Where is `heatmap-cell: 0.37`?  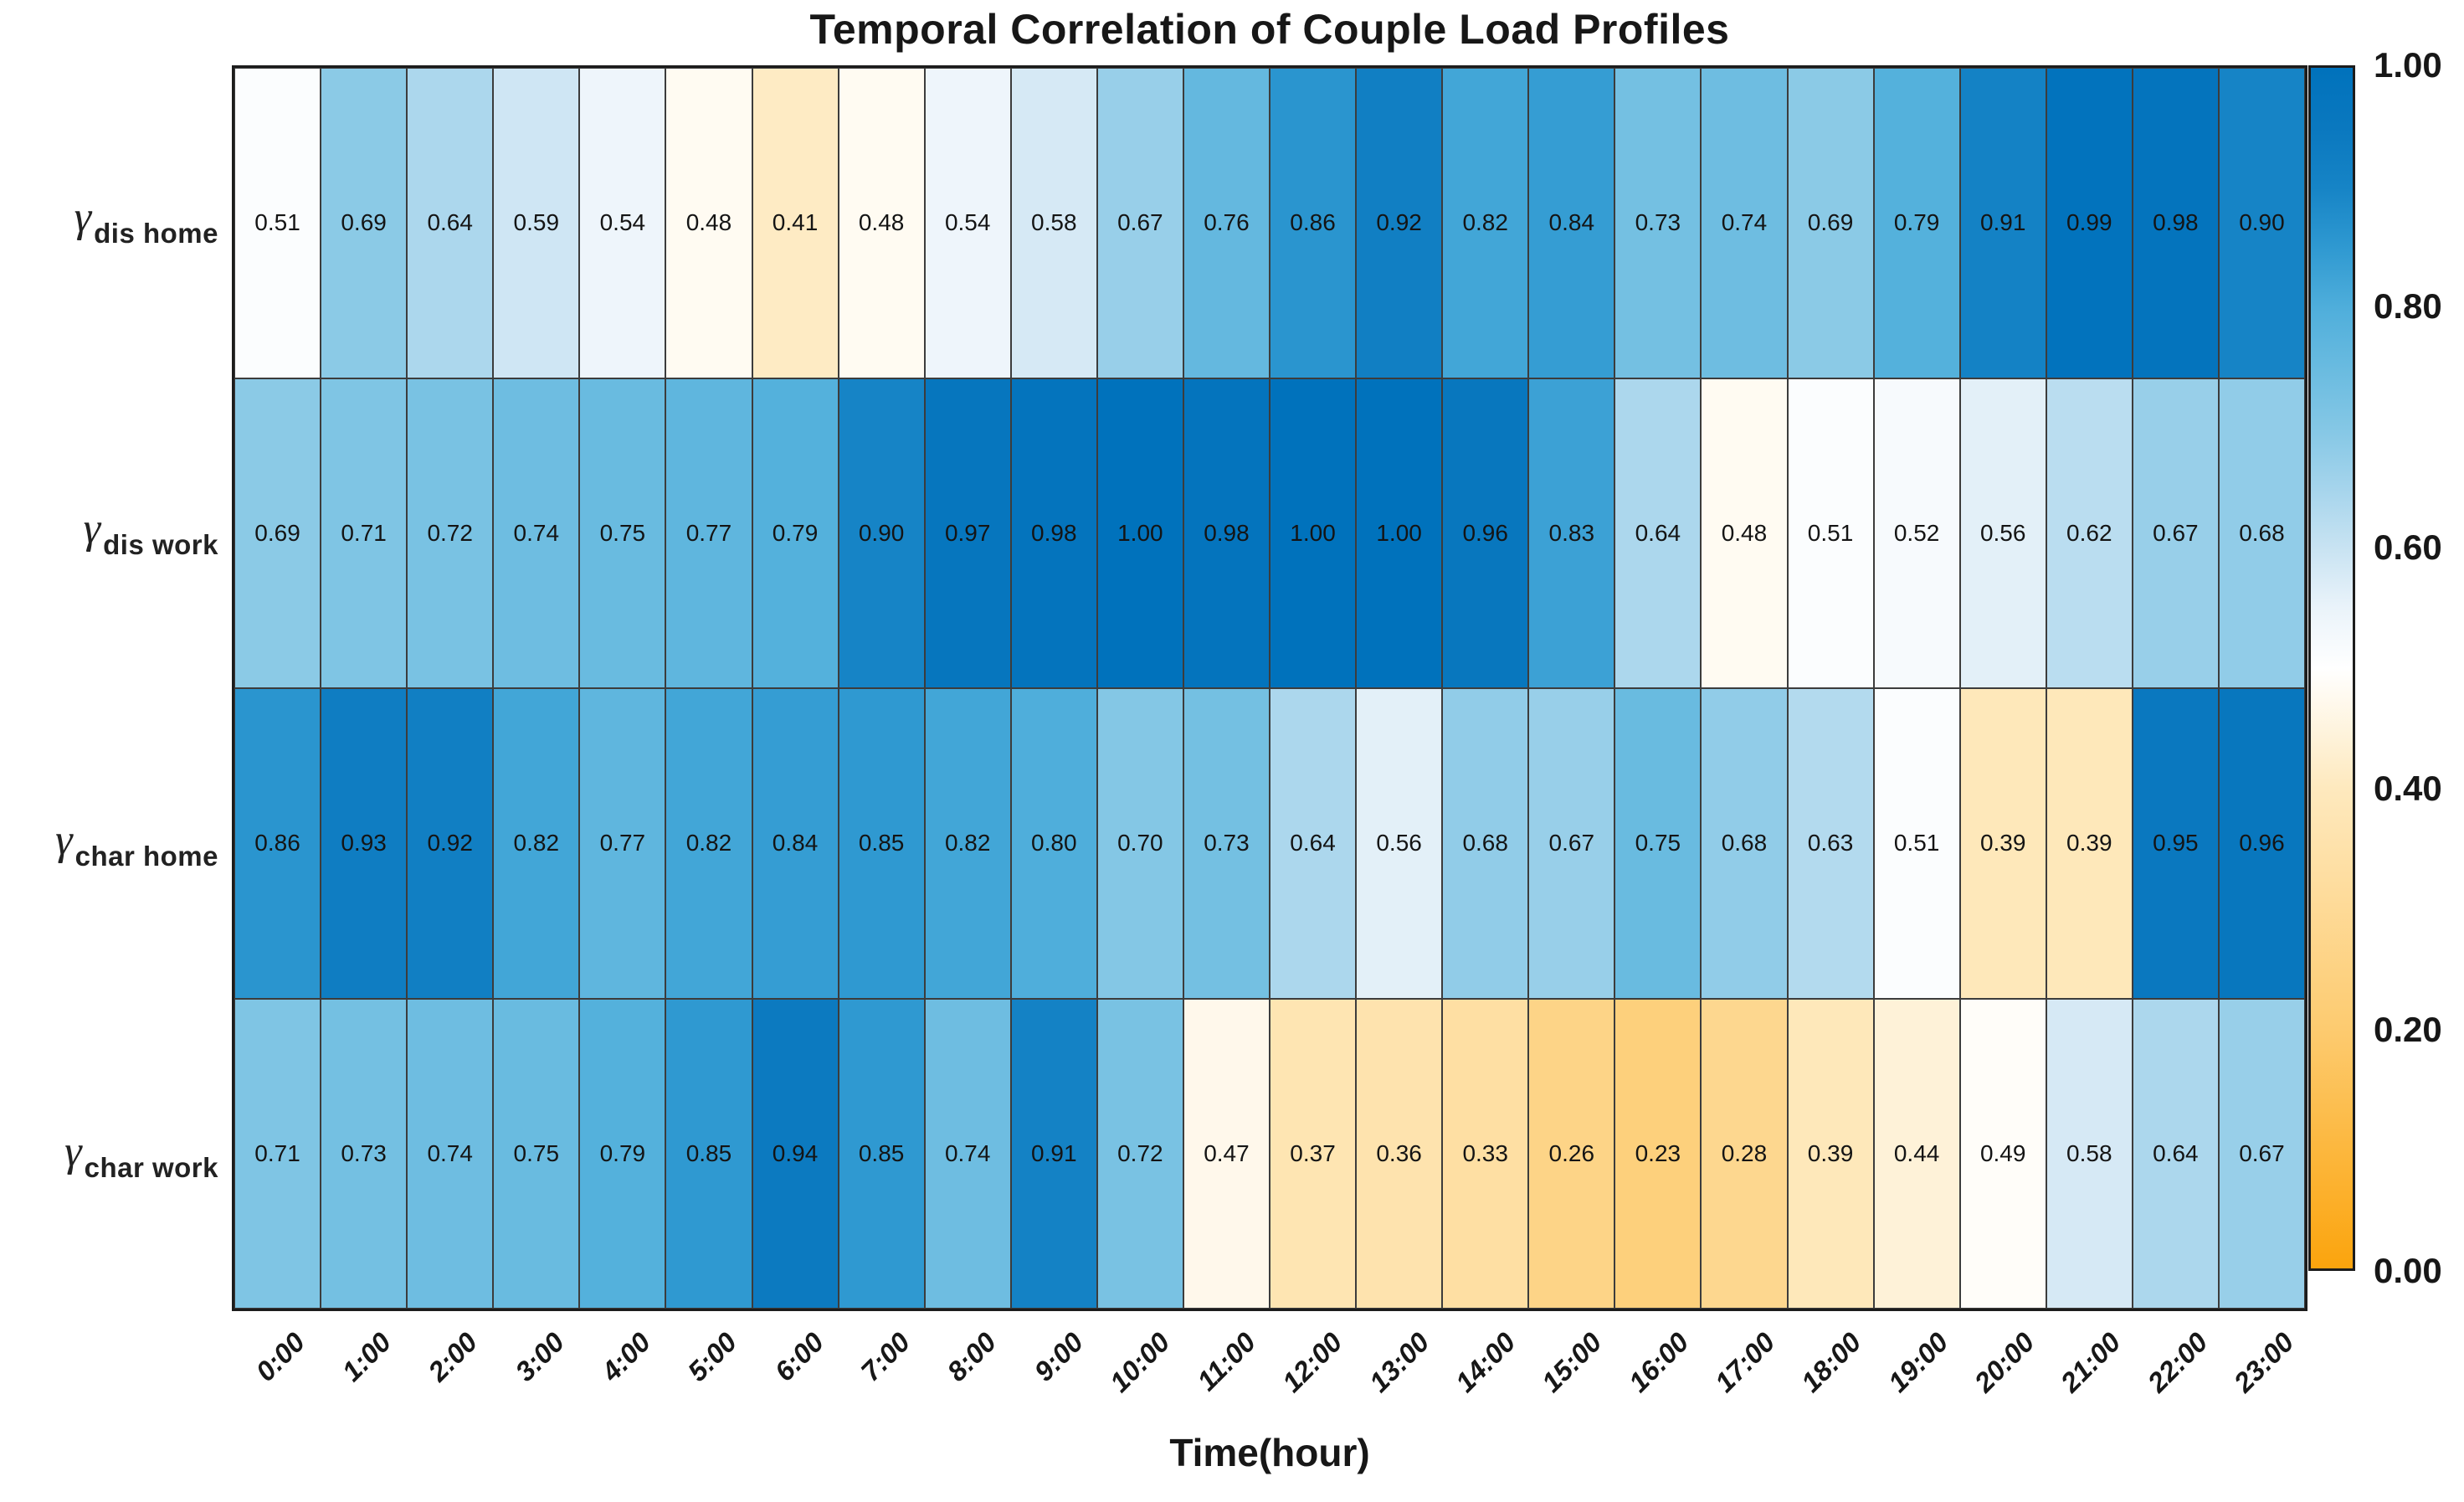
heatmap-cell: 0.37 is located at coordinates (1313, 1153).